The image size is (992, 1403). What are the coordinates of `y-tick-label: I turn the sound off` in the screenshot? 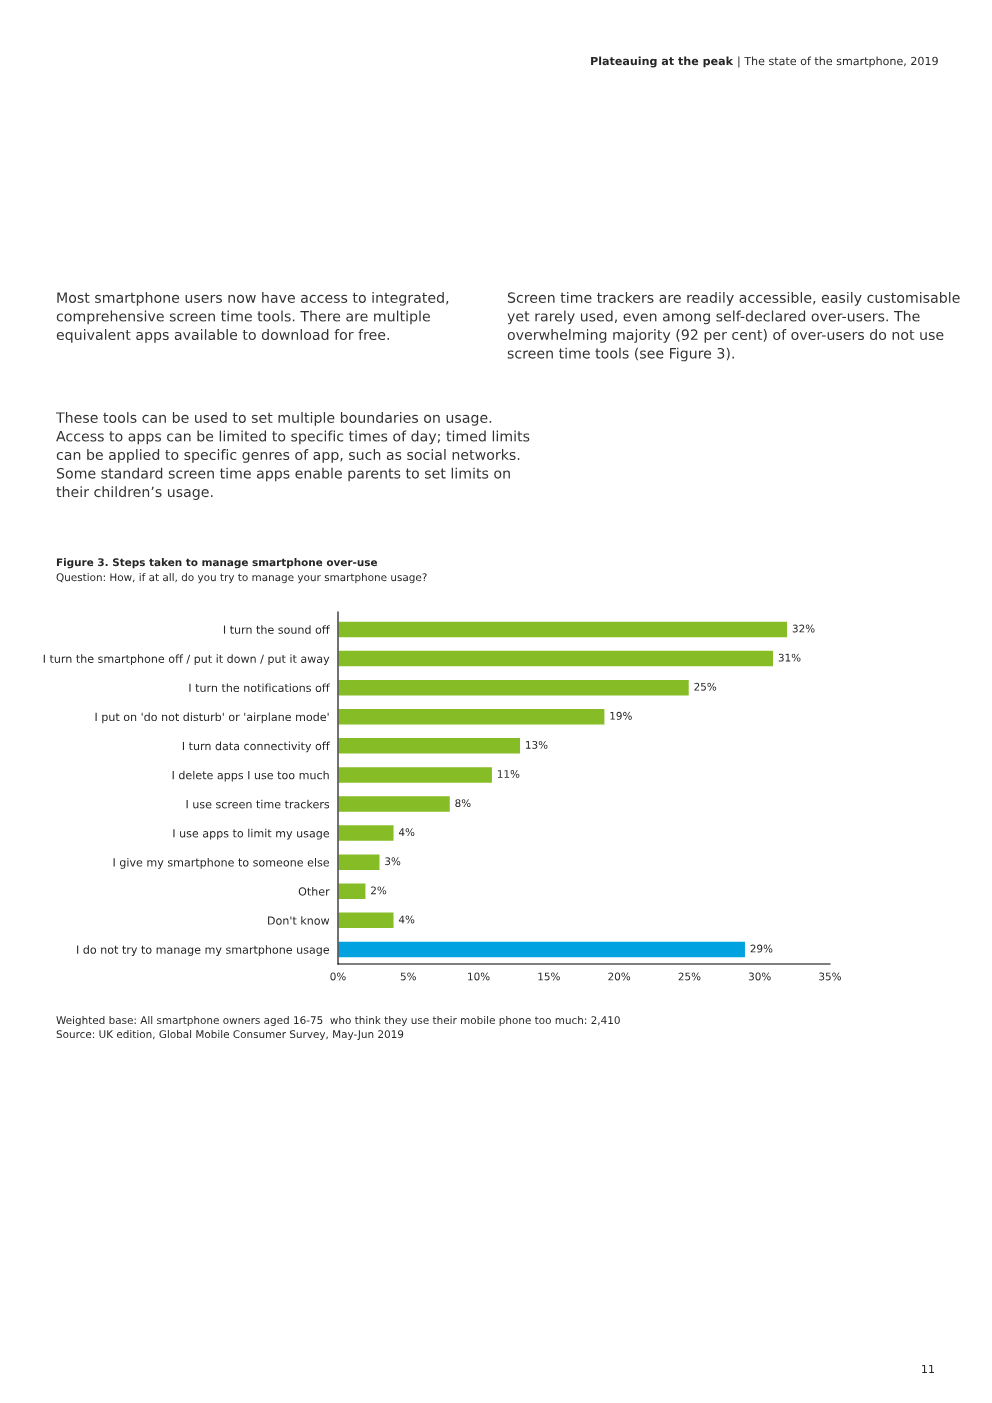 It's located at (276, 629).